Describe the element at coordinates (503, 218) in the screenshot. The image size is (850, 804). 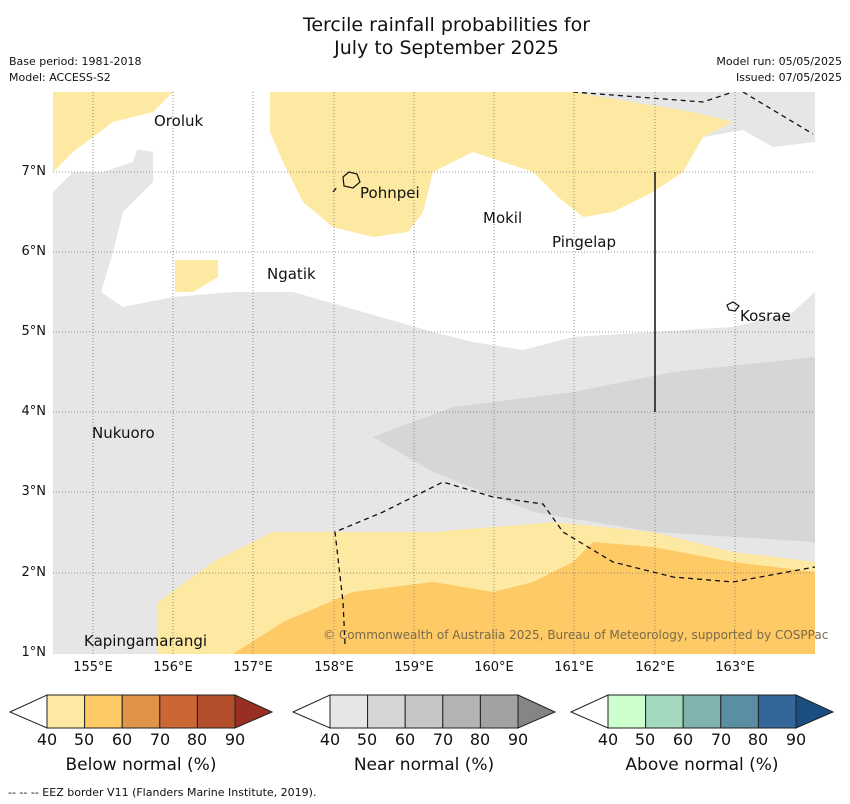
I see `place-mokil: Mokil` at that location.